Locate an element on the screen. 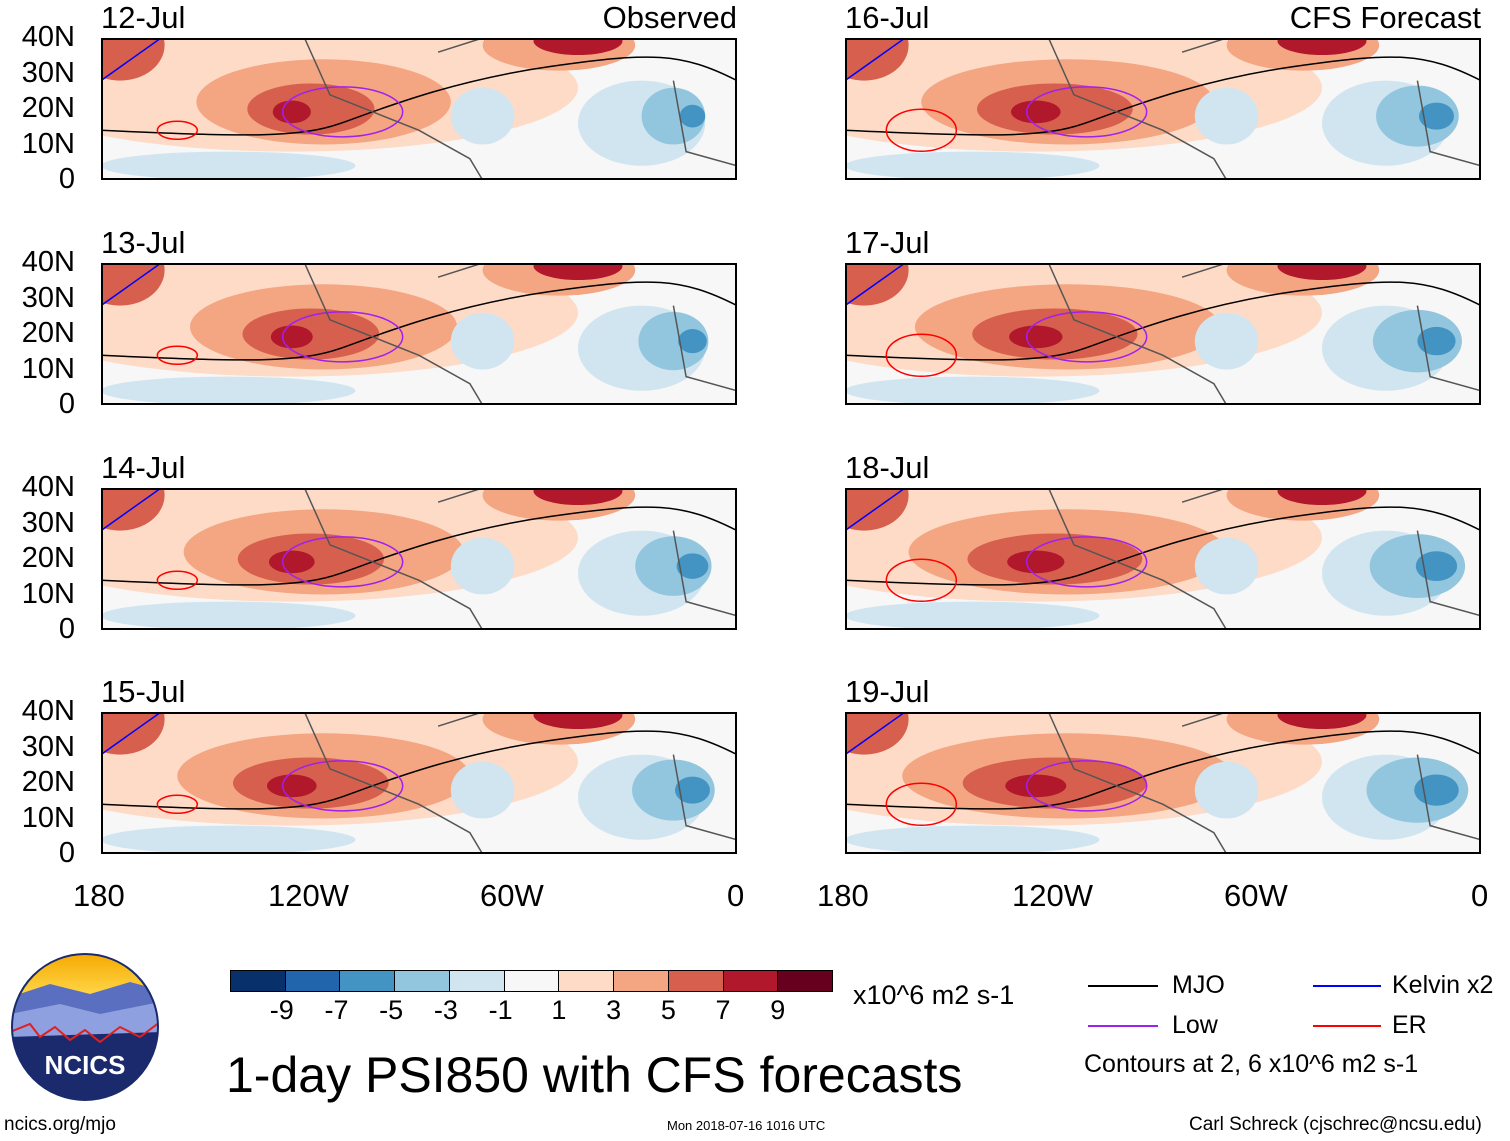 This screenshot has width=1510, height=1141. footer-url: ncics.org/mjo is located at coordinates (60, 1124).